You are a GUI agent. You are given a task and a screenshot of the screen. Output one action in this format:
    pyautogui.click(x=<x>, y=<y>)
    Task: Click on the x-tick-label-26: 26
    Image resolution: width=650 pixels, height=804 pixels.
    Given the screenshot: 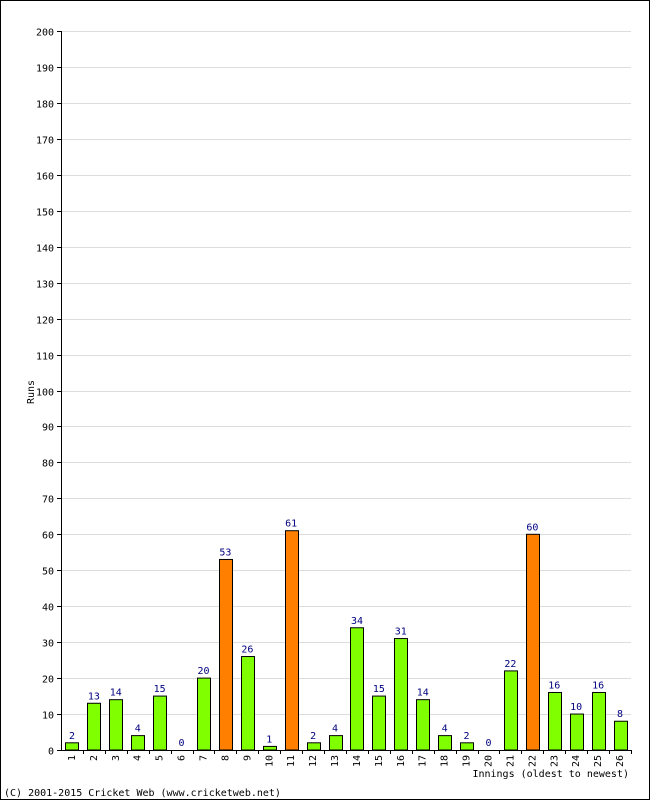 What is the action you would take?
    pyautogui.click(x=620, y=761)
    